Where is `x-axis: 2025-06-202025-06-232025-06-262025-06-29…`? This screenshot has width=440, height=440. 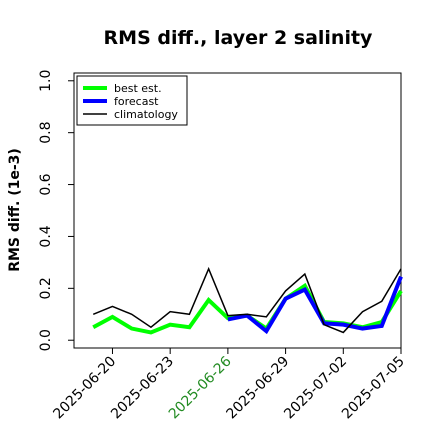
x-axis: 2025-06-202025-06-232025-06-262025-06-29… is located at coordinates (229, 385).